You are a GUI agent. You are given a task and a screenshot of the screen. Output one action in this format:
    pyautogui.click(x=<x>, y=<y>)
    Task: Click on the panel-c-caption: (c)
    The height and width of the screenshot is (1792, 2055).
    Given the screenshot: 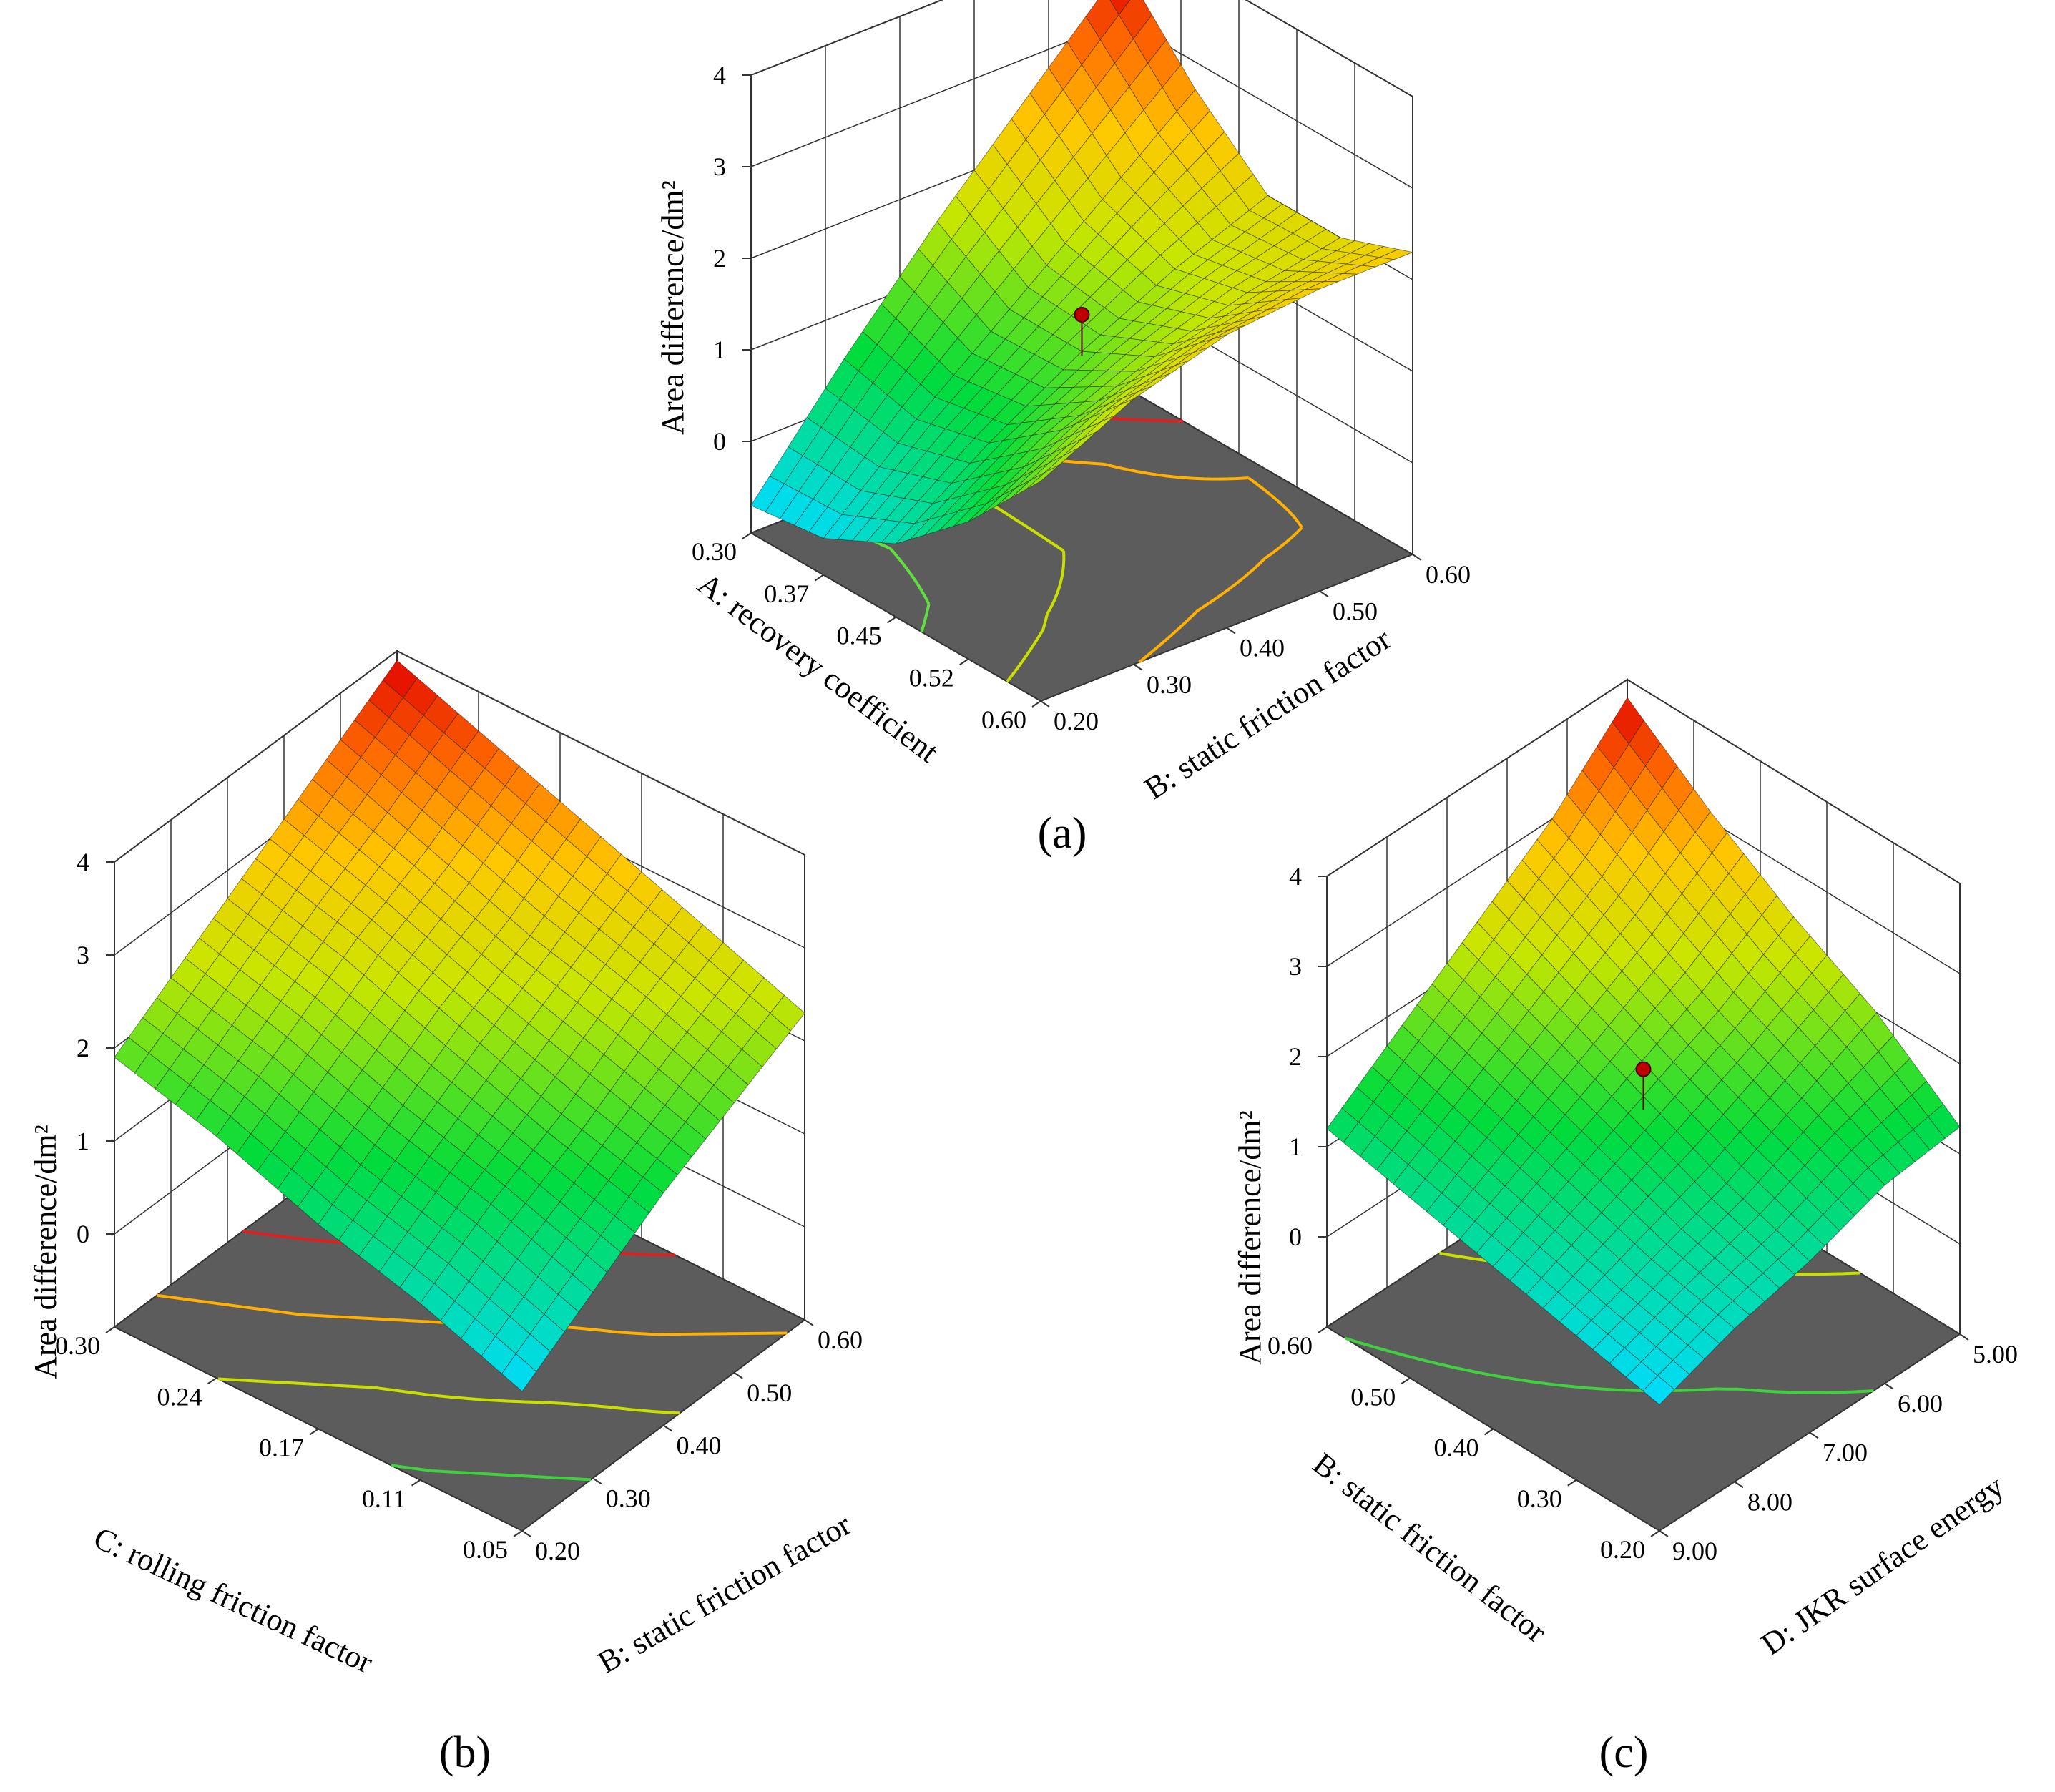 What is the action you would take?
    pyautogui.click(x=1624, y=1752)
    